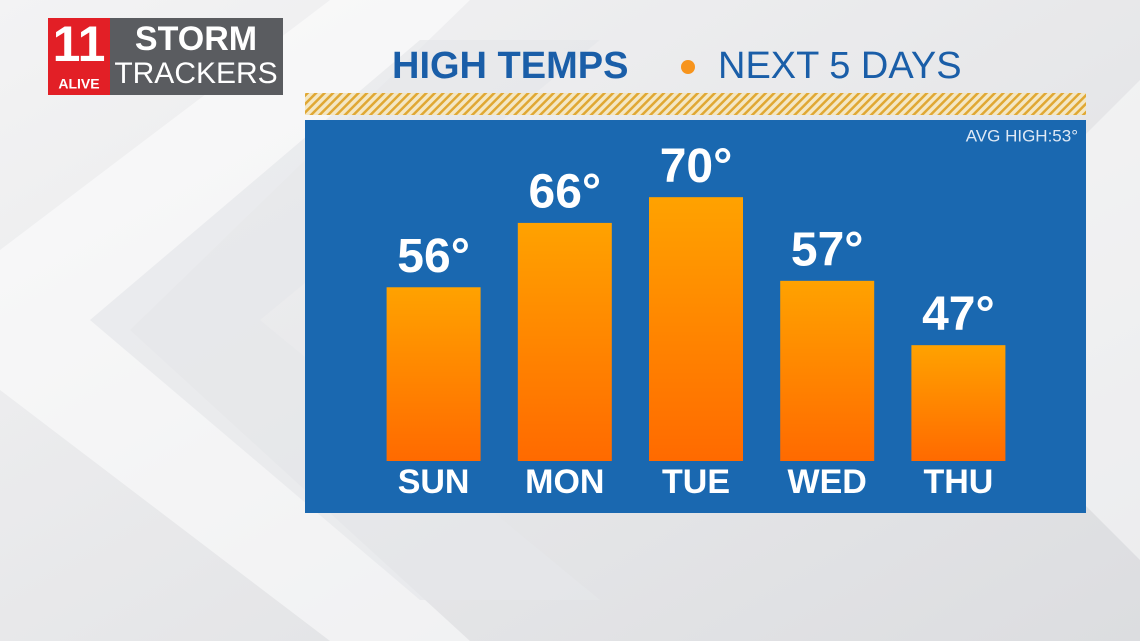 The image size is (1140, 641). Describe the element at coordinates (958, 482) in the screenshot. I see `x-tick-label: THU` at that location.